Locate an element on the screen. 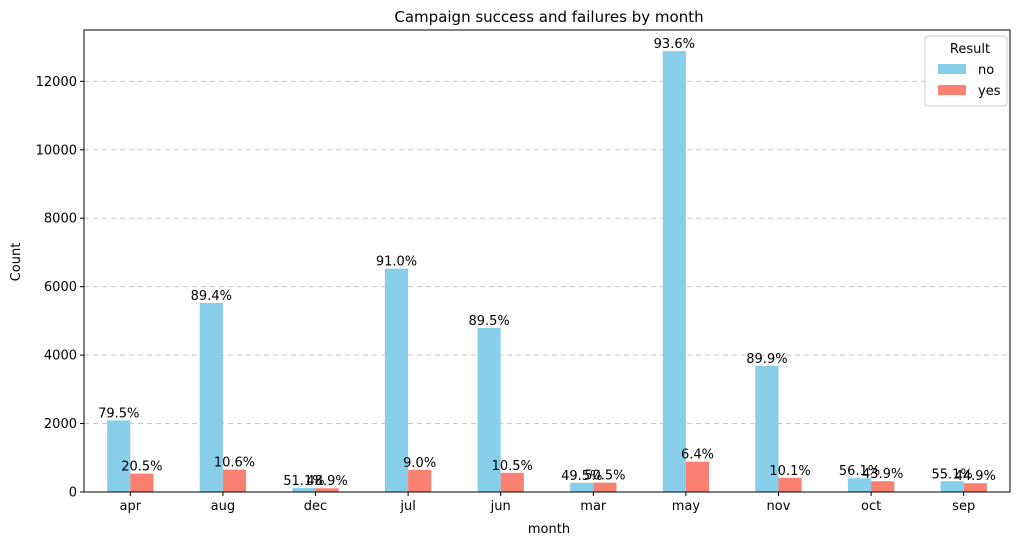 This screenshot has height=545, width=1023. data-label-yes-oct: 43.9% is located at coordinates (882, 474).